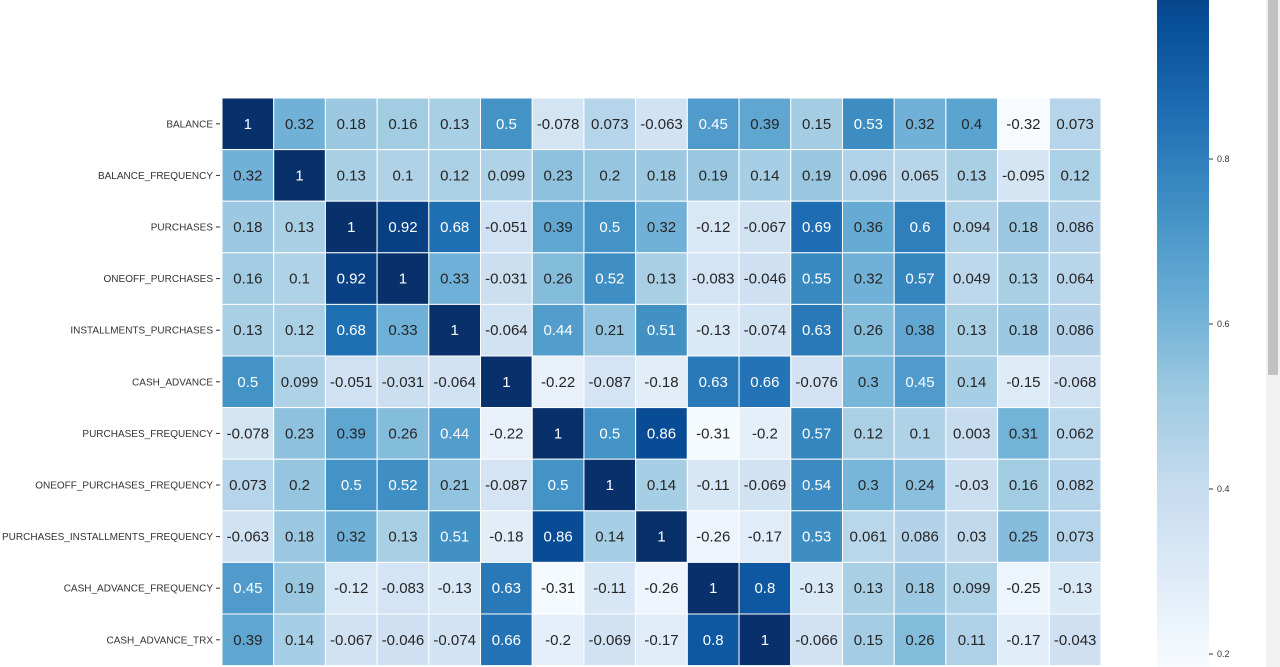 The width and height of the screenshot is (1280, 667). What do you see at coordinates (816, 279) in the screenshot?
I see `cell-value-label: 0.55` at bounding box center [816, 279].